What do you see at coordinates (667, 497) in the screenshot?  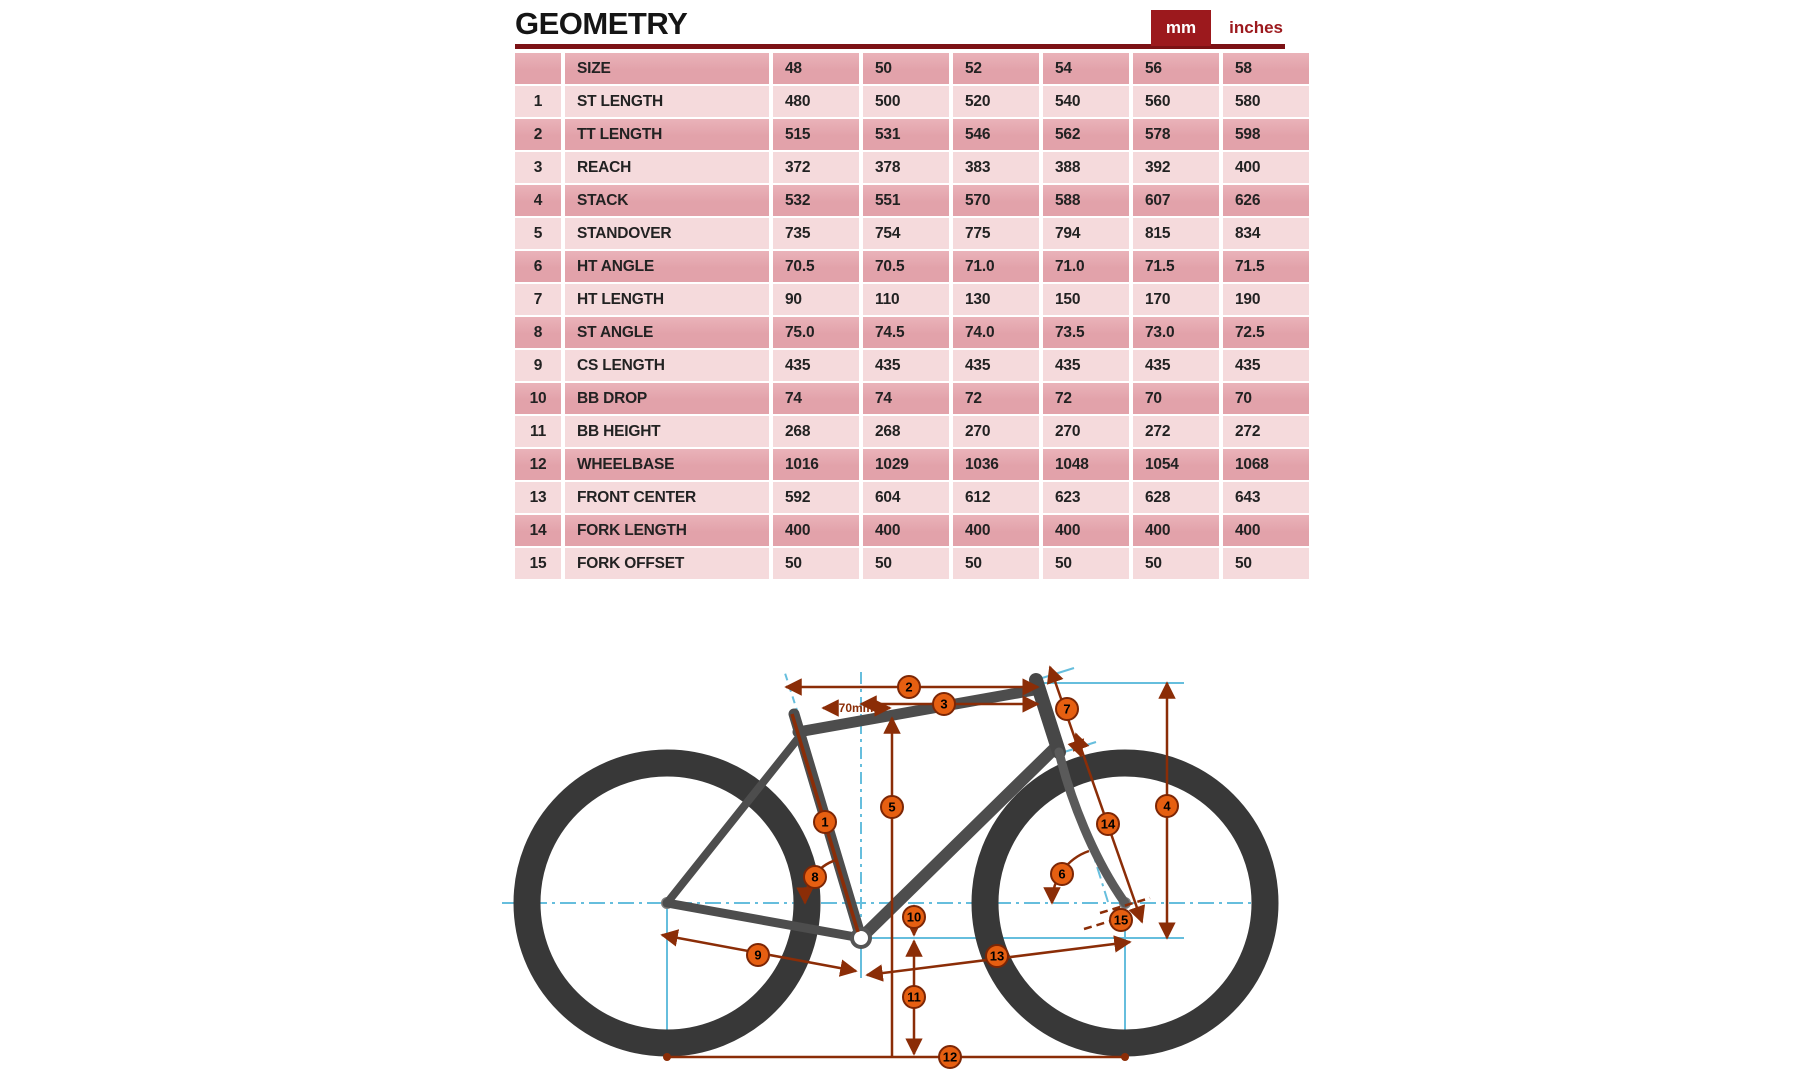 I see `row-label: FRONT CENTER` at bounding box center [667, 497].